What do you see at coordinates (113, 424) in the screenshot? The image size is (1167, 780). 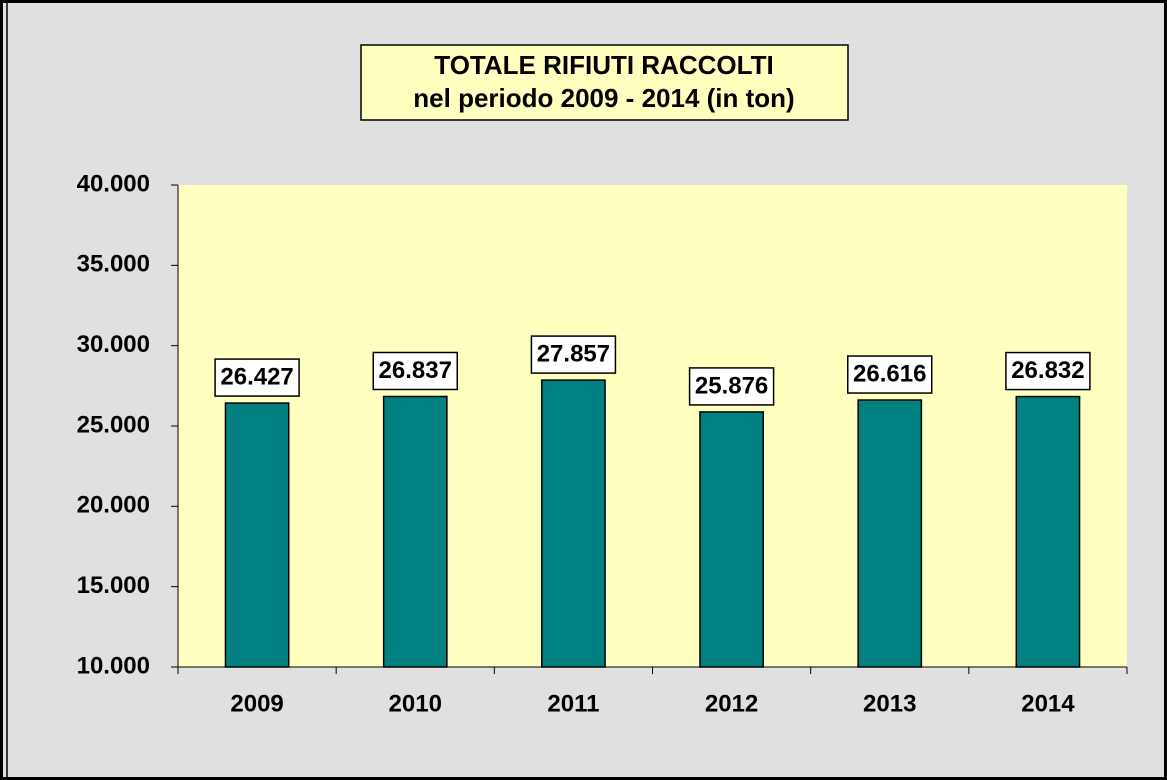 I see `y-tick-label: 25.000` at bounding box center [113, 424].